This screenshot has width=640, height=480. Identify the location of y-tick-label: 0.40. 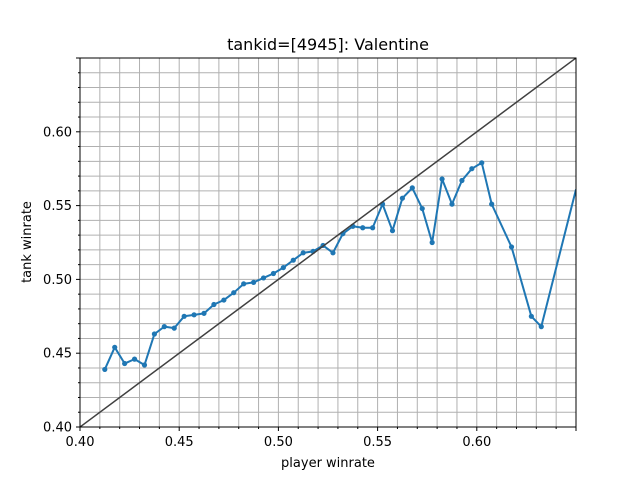
(57, 428).